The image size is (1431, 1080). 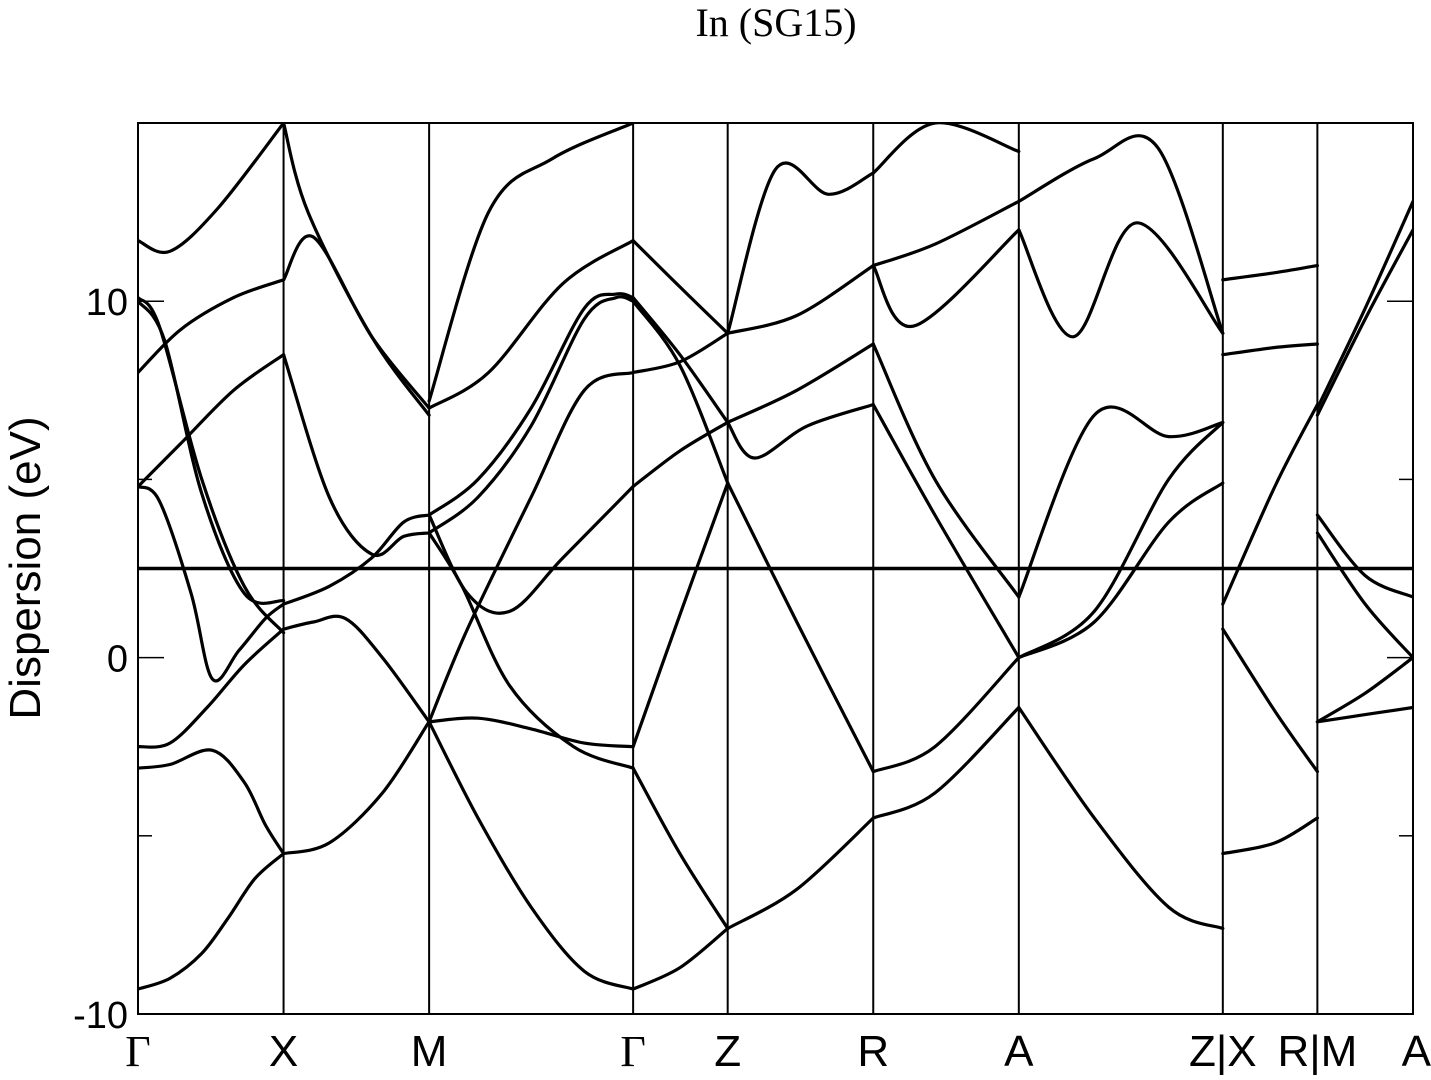 What do you see at coordinates (1416, 1051) in the screenshot?
I see `kpoint-label-9: A` at bounding box center [1416, 1051].